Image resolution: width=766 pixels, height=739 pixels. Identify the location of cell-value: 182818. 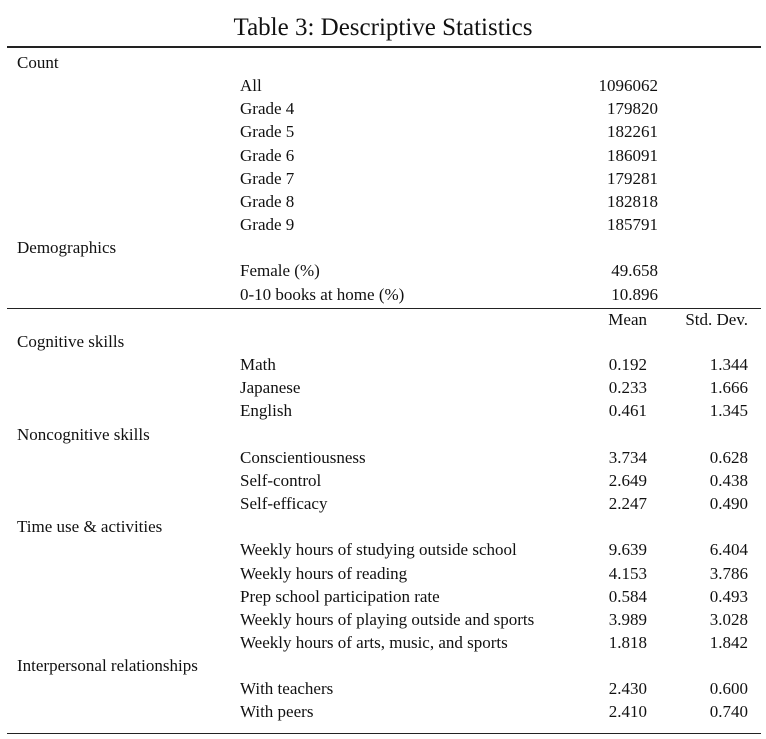
(632, 201).